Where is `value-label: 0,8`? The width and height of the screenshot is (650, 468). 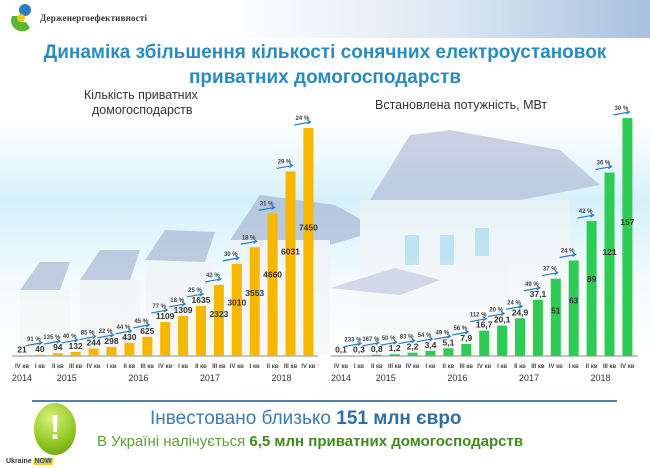
value-label: 0,8 is located at coordinates (377, 349).